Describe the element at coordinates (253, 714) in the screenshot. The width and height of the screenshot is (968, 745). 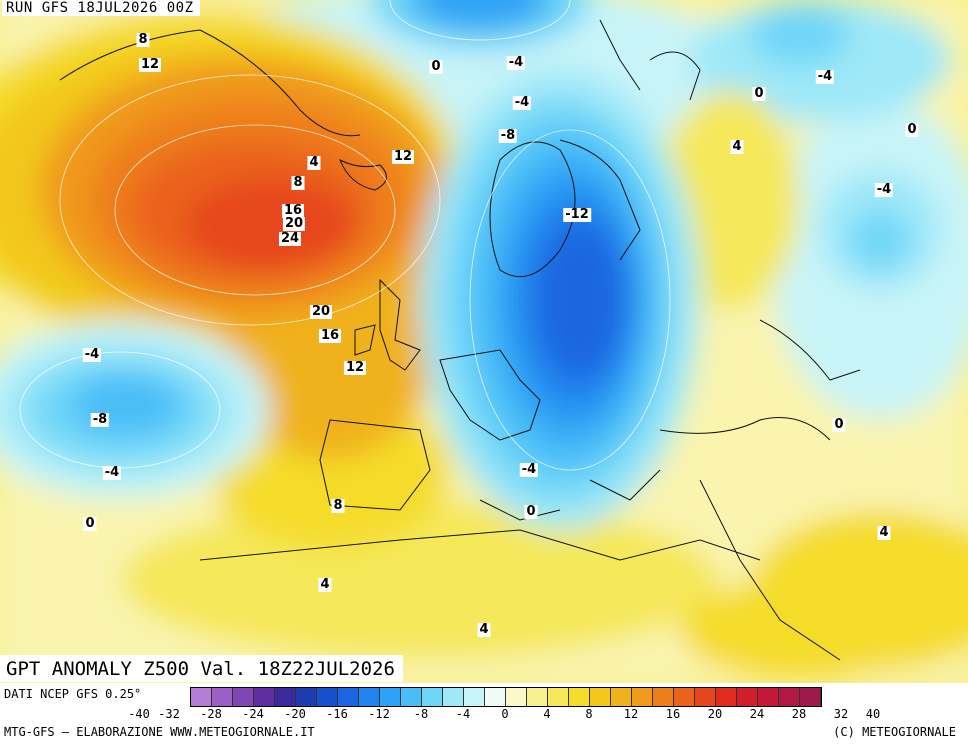
I see `tick-label: -24` at that location.